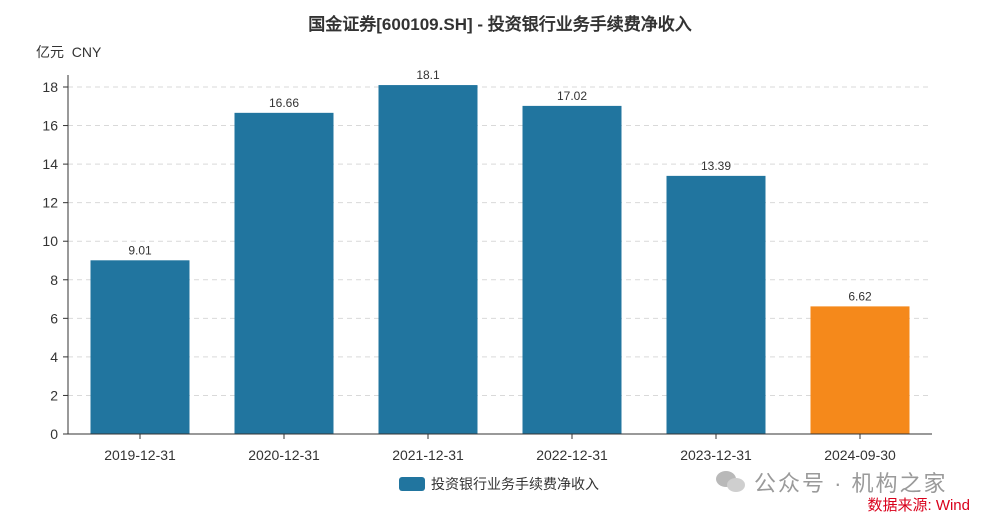 This screenshot has width=1000, height=522. I want to click on x-tick-label: 2020-12-31, so click(284, 455).